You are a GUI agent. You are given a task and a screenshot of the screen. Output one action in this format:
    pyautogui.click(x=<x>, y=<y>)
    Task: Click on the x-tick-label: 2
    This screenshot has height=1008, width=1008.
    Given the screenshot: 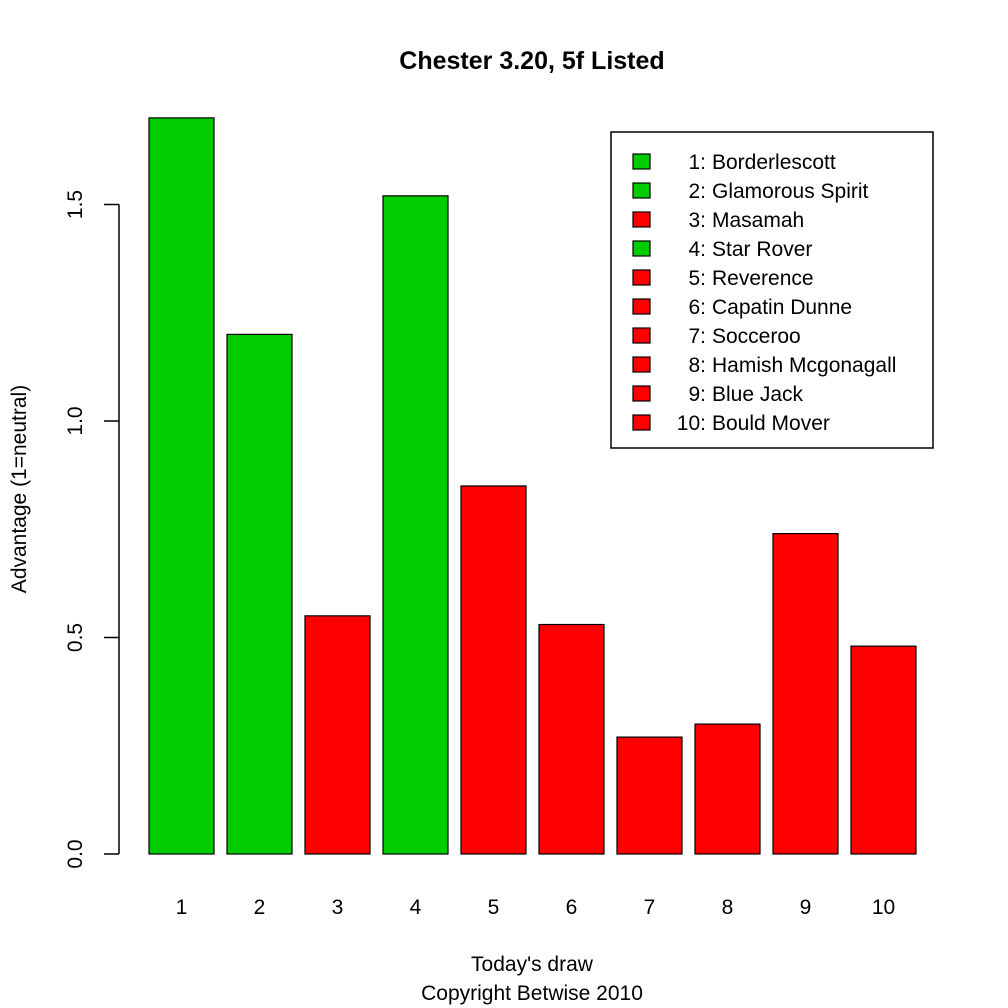 What is the action you would take?
    pyautogui.click(x=260, y=907)
    